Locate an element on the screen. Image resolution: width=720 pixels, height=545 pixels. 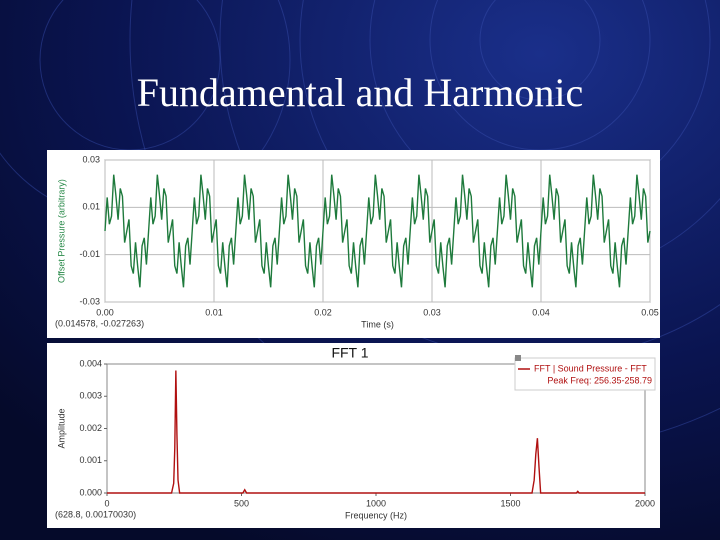
x-tick-label: 2000 is located at coordinates (645, 503).